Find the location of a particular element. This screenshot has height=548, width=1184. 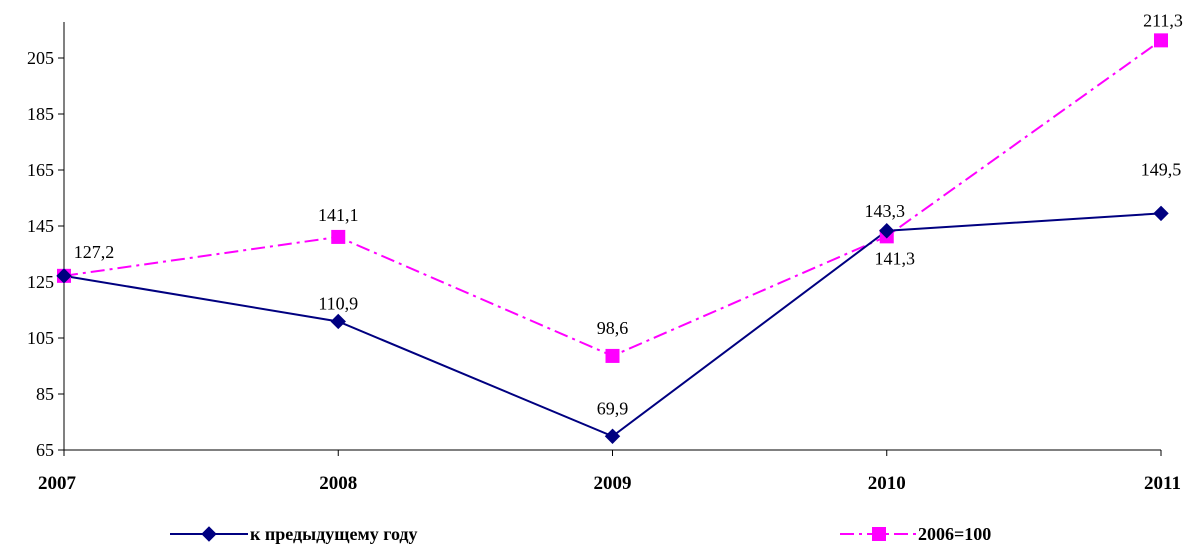

y-tick-label: 185 is located at coordinates (40, 114).